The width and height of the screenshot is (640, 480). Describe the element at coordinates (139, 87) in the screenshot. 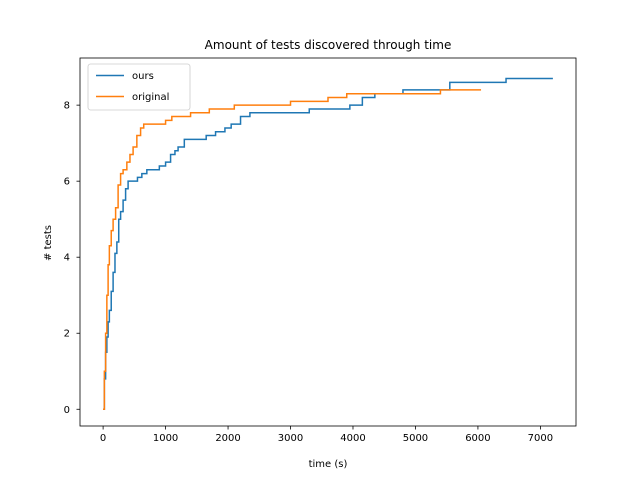

I see `legend: ours original` at that location.